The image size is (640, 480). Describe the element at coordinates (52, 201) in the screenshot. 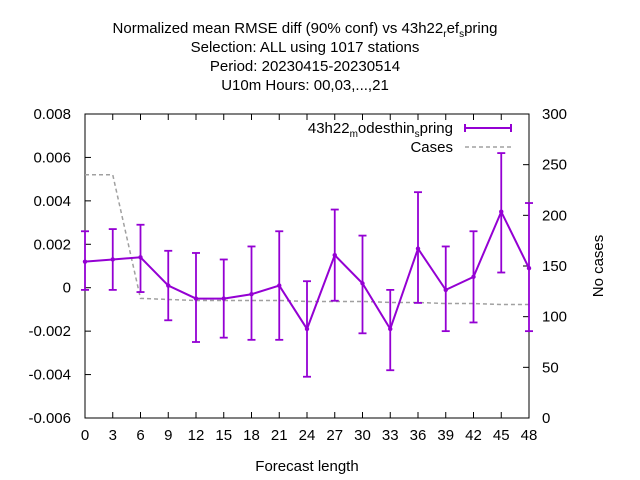

I see `y-tick-label: 0.004` at that location.